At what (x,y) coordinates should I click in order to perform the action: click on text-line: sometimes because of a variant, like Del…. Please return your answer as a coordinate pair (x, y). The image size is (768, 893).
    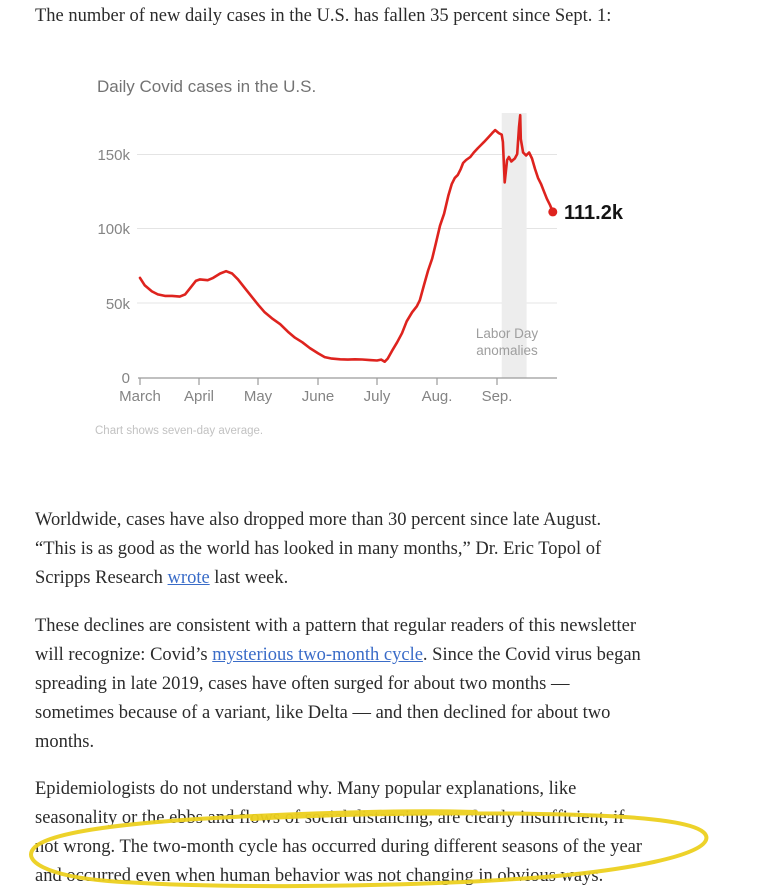
    Looking at the image, I should click on (338, 713).